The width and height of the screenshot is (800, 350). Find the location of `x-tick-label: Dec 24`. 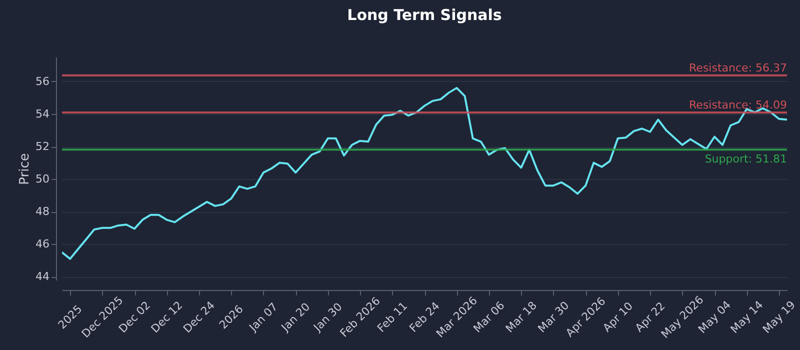

x-tick-label: Dec 24 is located at coordinates (199, 317).